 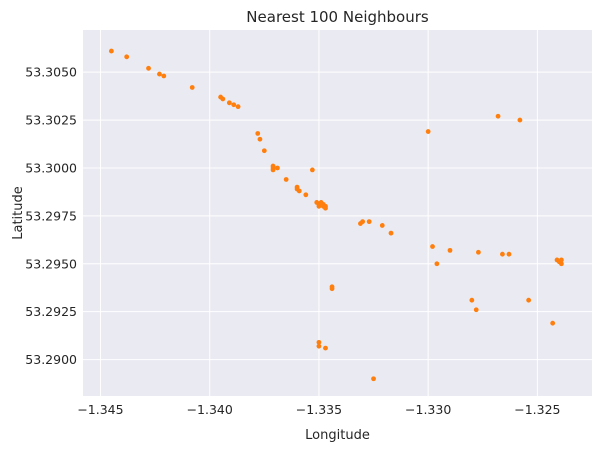 What do you see at coordinates (51, 120) in the screenshot?
I see `y-tick-label: 53.3025` at bounding box center [51, 120].